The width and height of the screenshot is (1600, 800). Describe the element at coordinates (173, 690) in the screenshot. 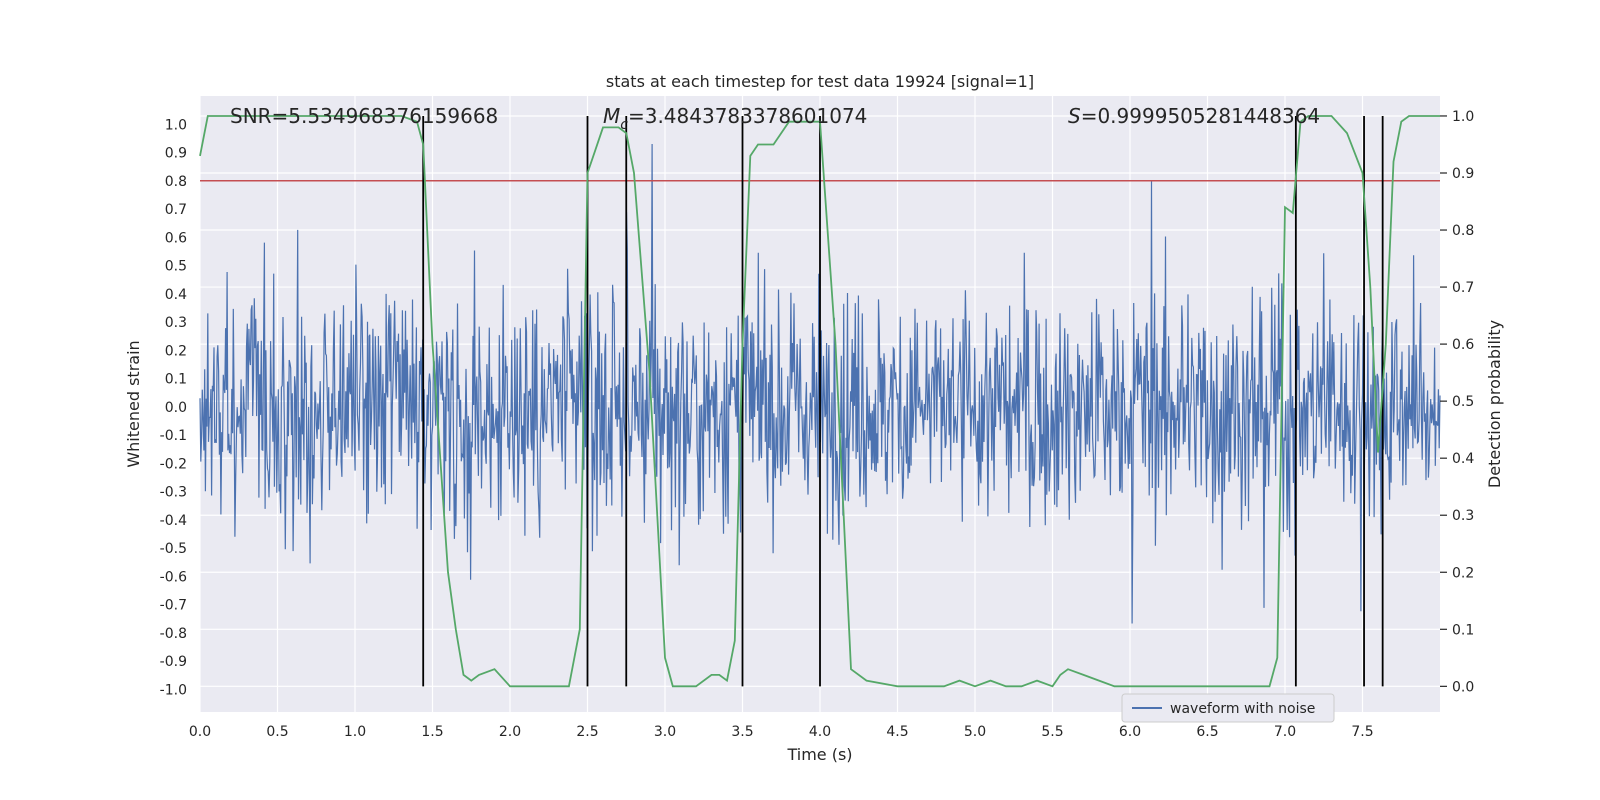

I see `y-tick-label: -1.0` at that location.